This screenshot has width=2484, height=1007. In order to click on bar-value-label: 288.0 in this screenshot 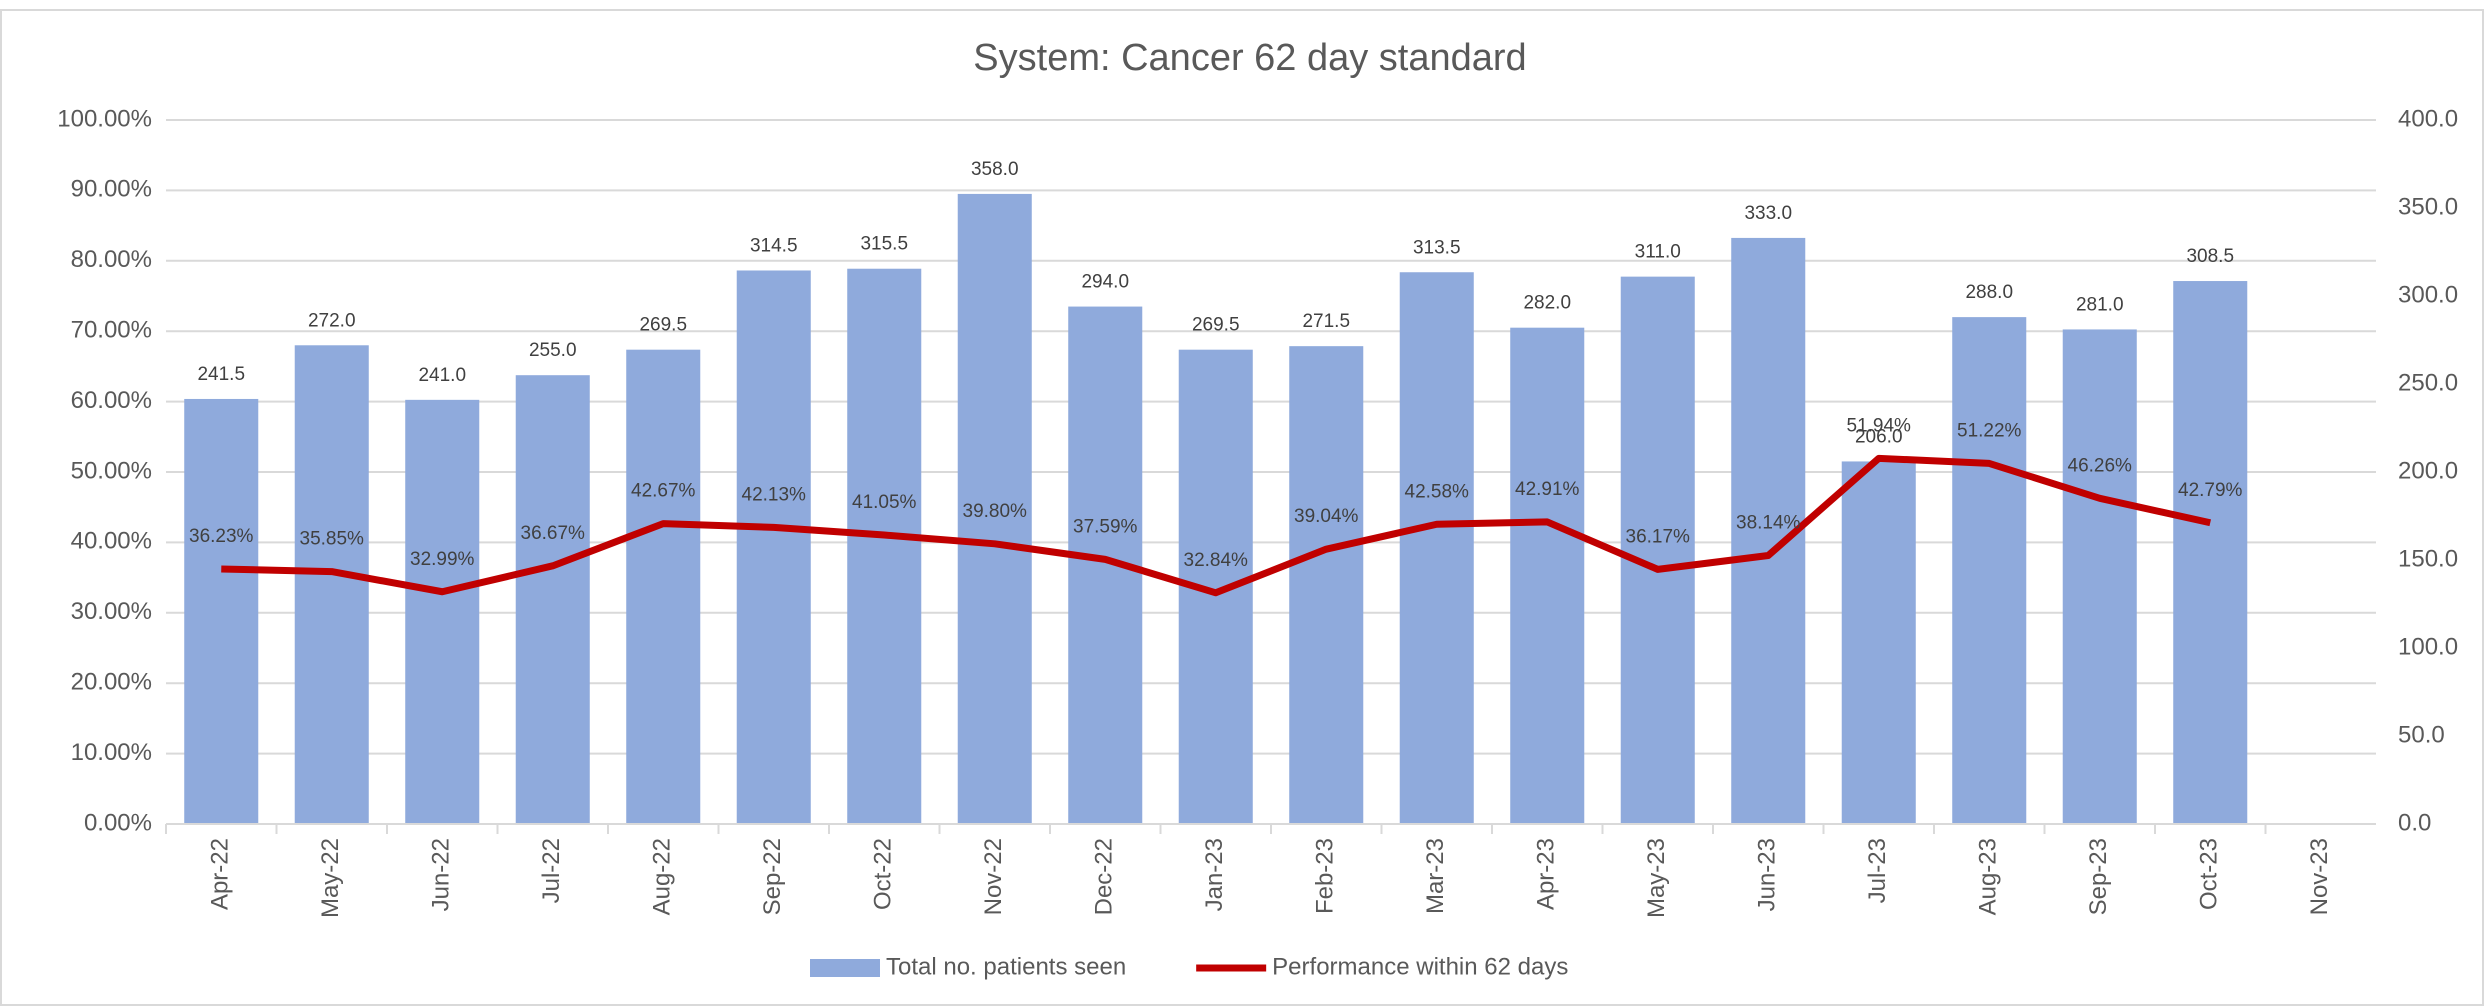, I will do `click(1989, 292)`.